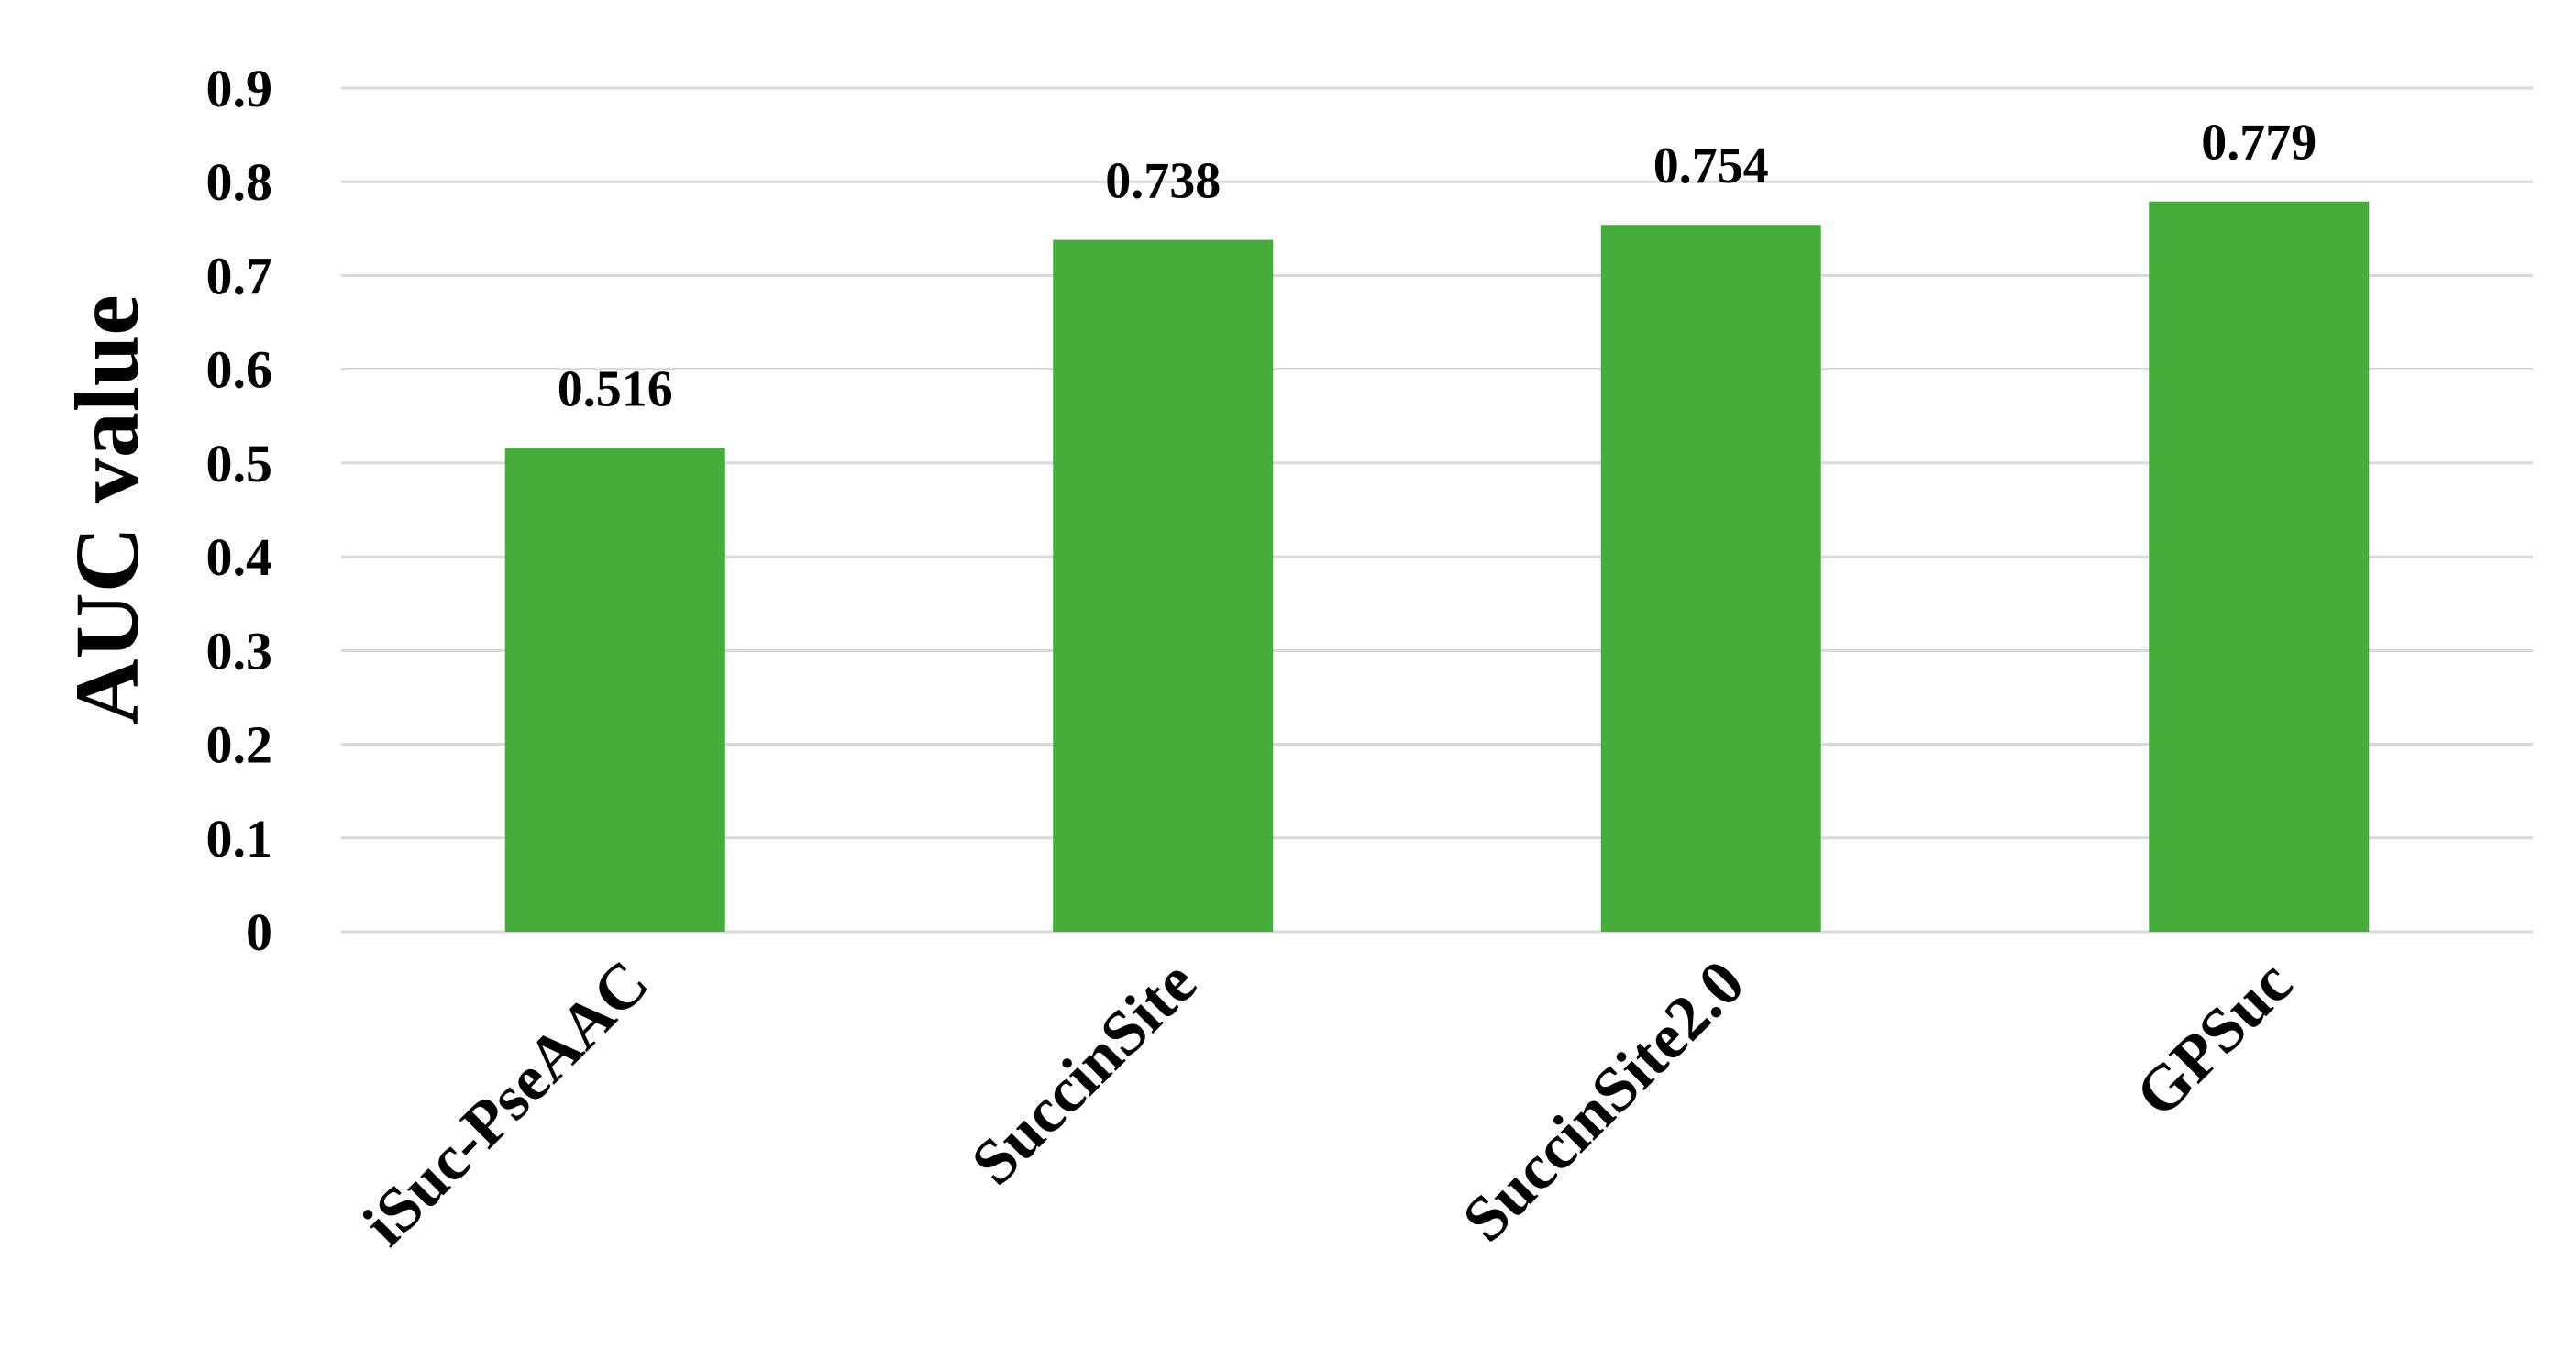 The image size is (2576, 1371). Describe the element at coordinates (240, 182) in the screenshot. I see `y-tick-label: 0.8` at that location.